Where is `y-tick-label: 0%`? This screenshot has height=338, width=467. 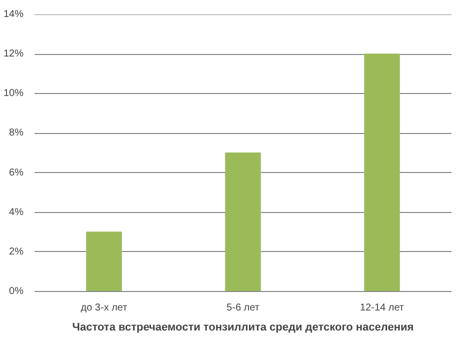
y-tick-label: 0% is located at coordinates (16, 291).